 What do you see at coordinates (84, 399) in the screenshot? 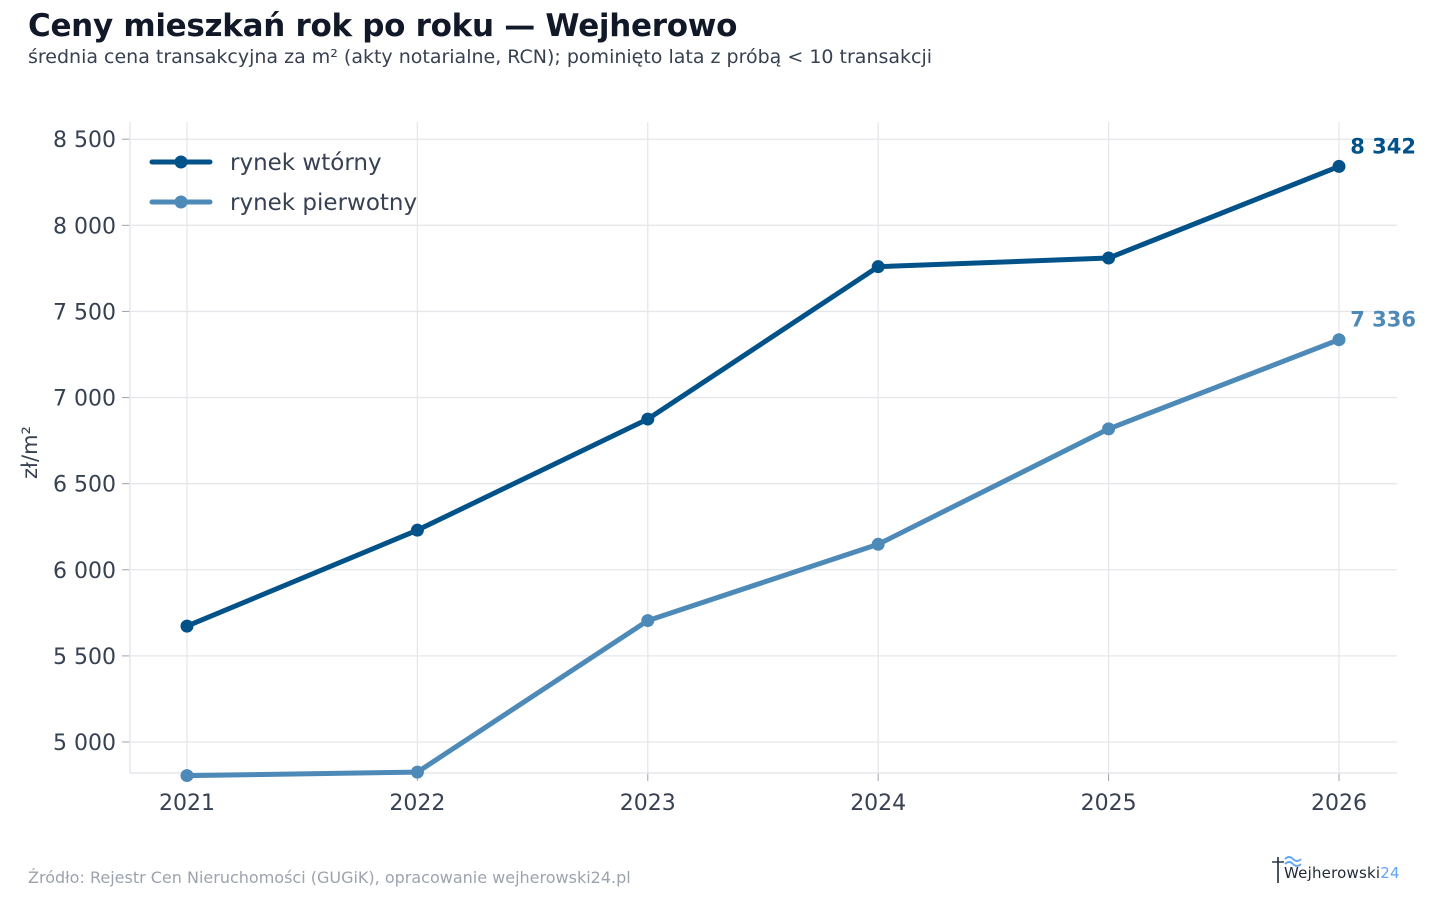
I see `y-tick-label: 7 000` at bounding box center [84, 399].